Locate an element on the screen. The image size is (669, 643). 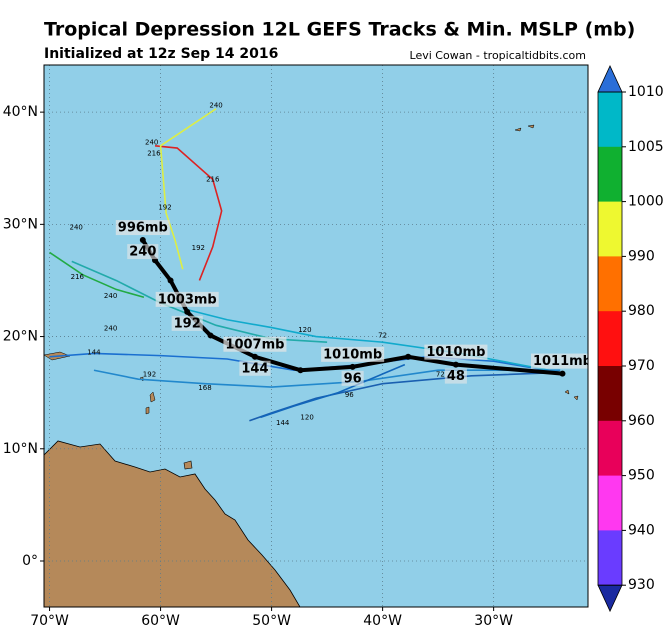
y-tick-label: 30°N is located at coordinates (20, 224).